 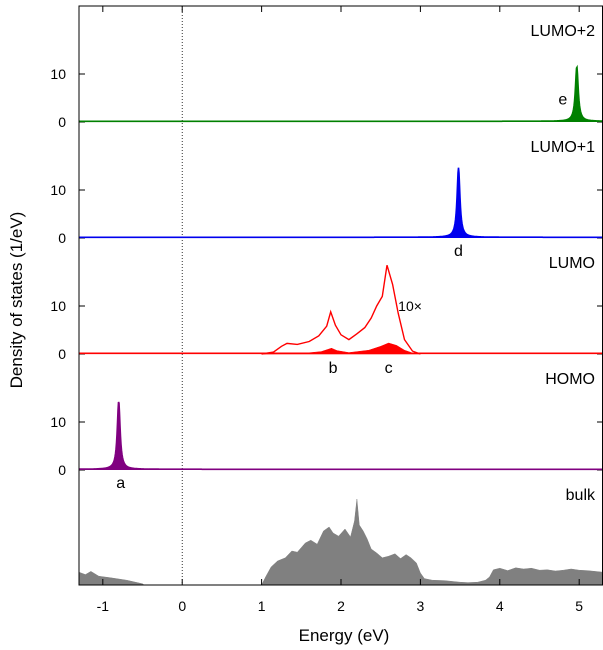 I want to click on magnification-label: 10×, so click(x=410, y=306).